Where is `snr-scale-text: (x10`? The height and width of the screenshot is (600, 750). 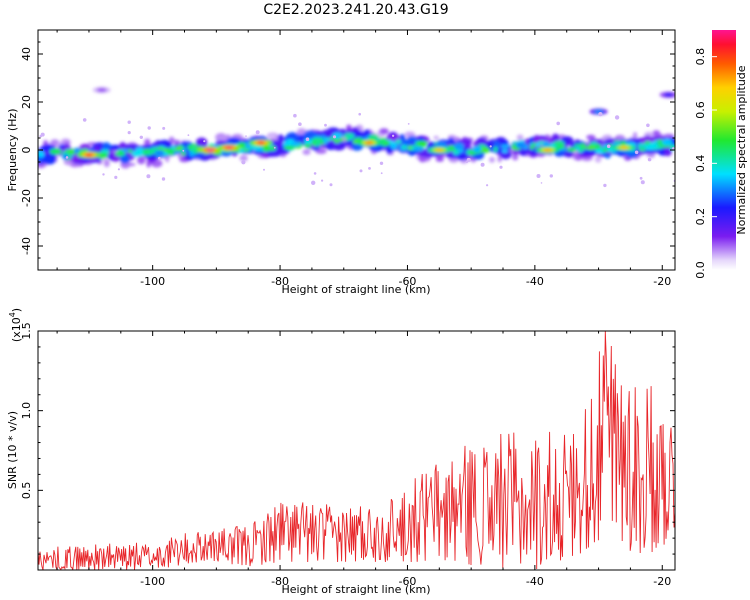 snr-scale-text: (x10 is located at coordinates (16, 329).